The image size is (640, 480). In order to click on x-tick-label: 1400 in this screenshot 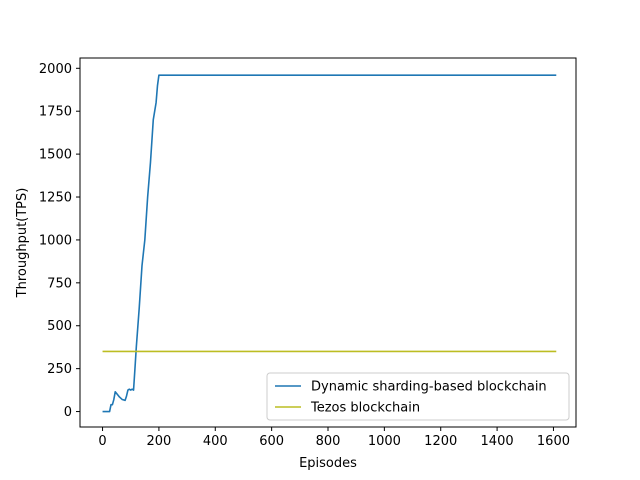, I will do `click(497, 441)`.